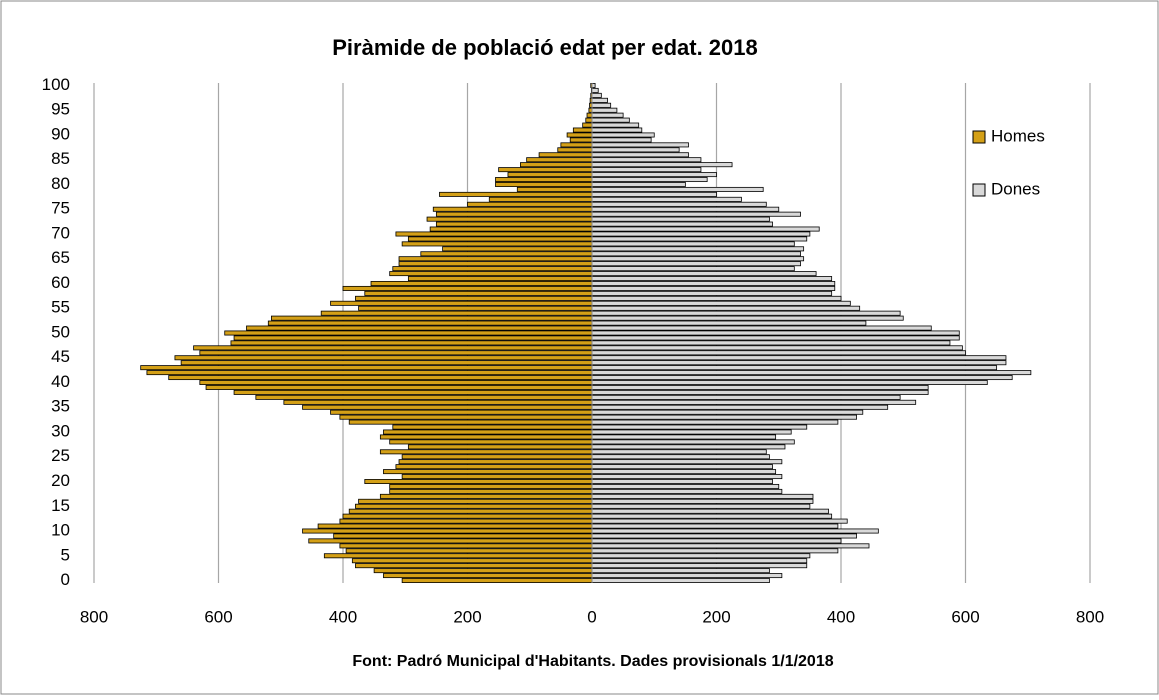 This screenshot has width=1159, height=700. Describe the element at coordinates (60, 158) in the screenshot. I see `y-tick-label: 85` at that location.